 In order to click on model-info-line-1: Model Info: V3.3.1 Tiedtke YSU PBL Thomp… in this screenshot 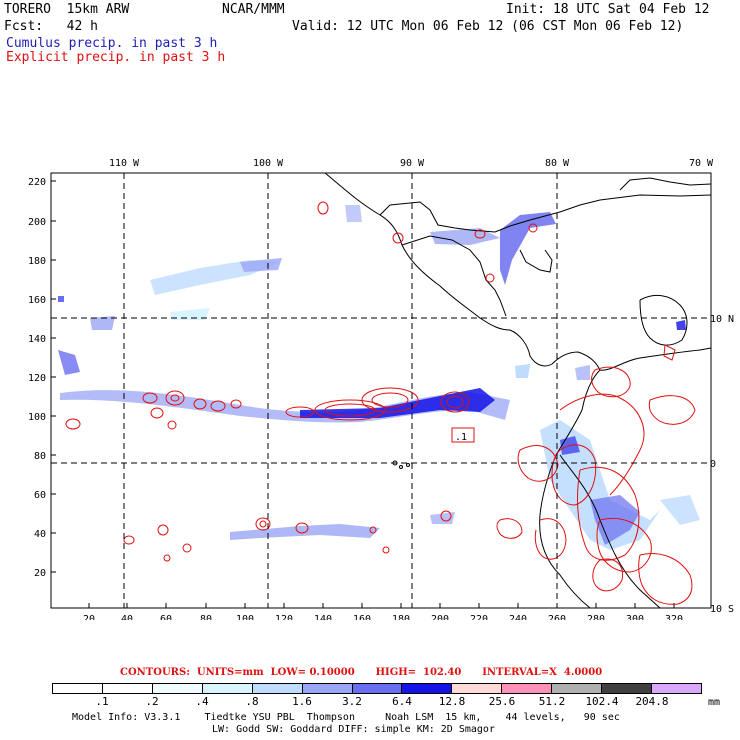, I will do `click(346, 717)`.